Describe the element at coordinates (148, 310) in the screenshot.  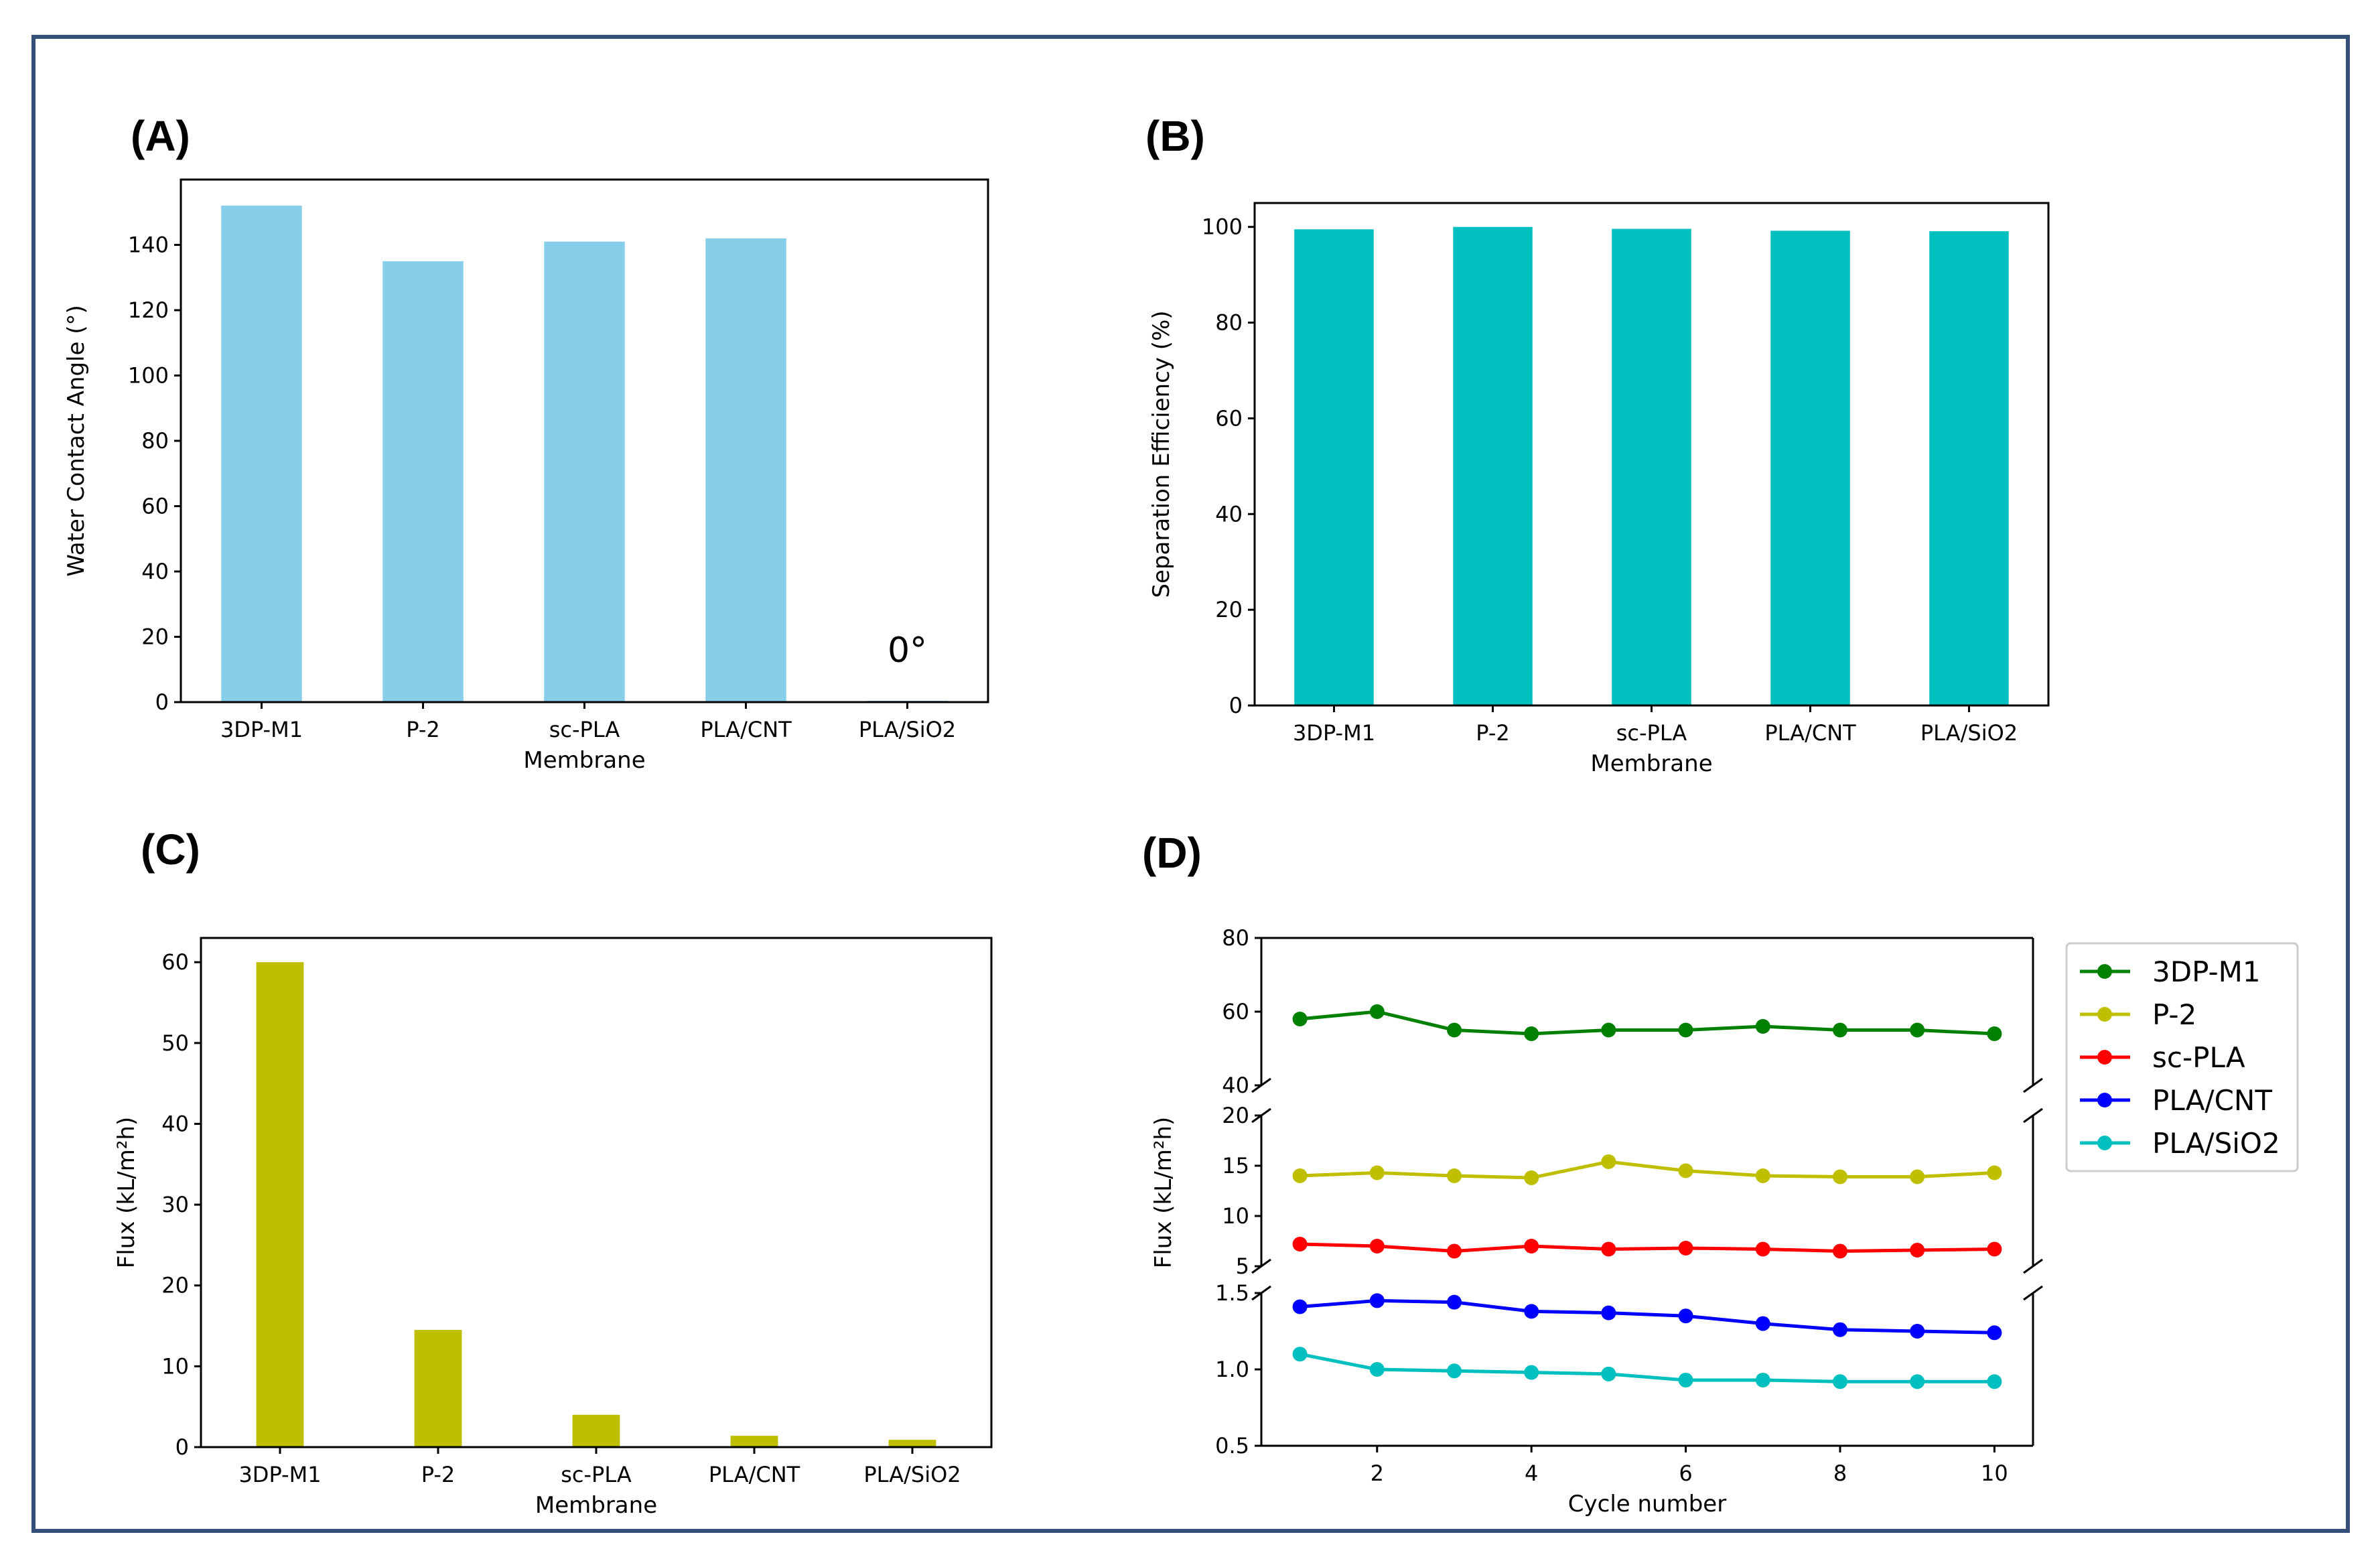
I see `y-tick-label: 120` at that location.